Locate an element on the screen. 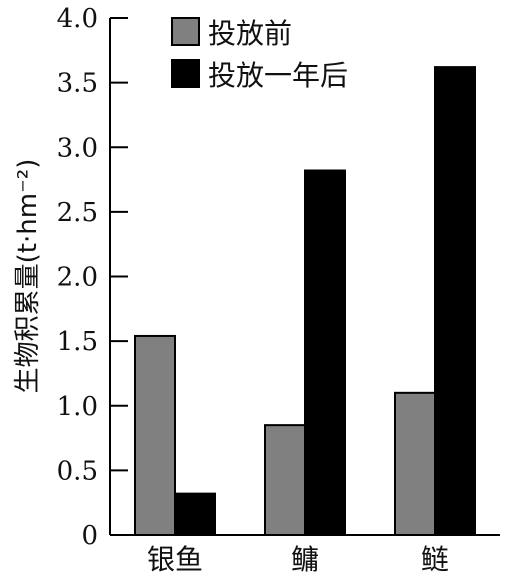 This screenshot has width=516, height=585. x-labels-group: 银鱼 鳙 鲢 is located at coordinates (298, 559).